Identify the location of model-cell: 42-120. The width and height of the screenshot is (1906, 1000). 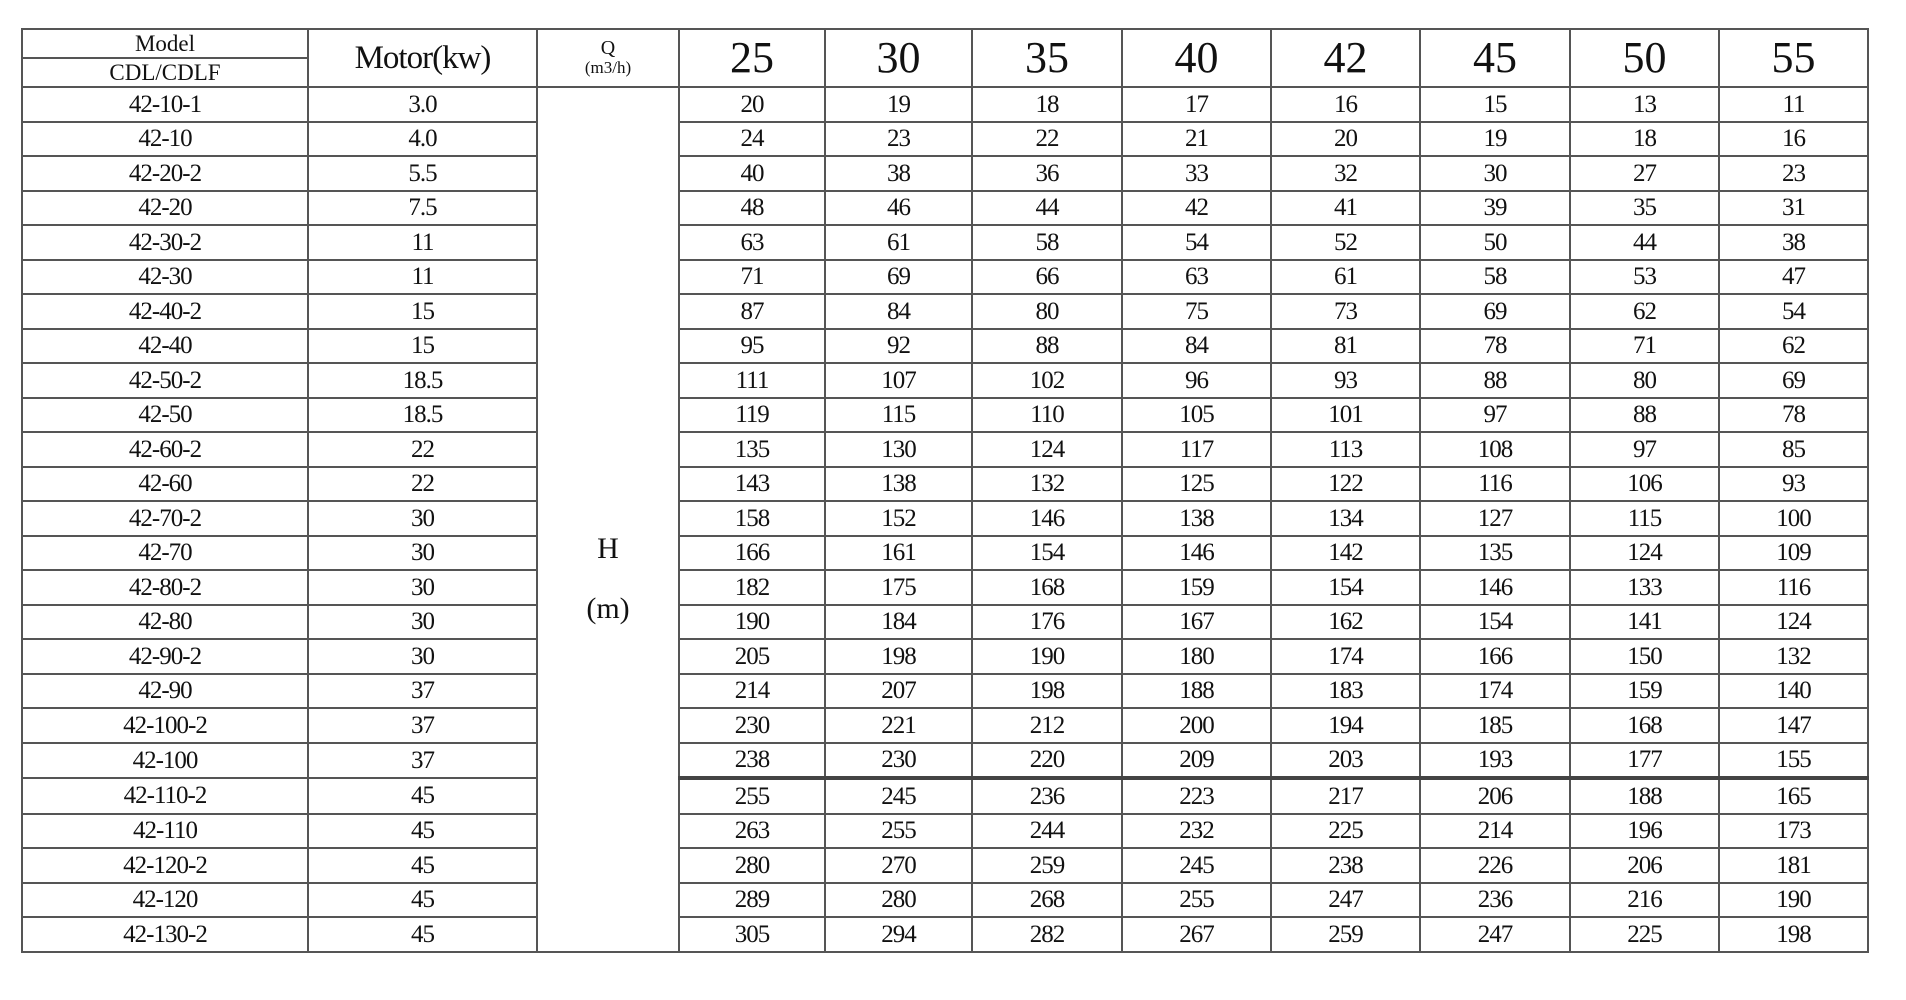
(165, 899).